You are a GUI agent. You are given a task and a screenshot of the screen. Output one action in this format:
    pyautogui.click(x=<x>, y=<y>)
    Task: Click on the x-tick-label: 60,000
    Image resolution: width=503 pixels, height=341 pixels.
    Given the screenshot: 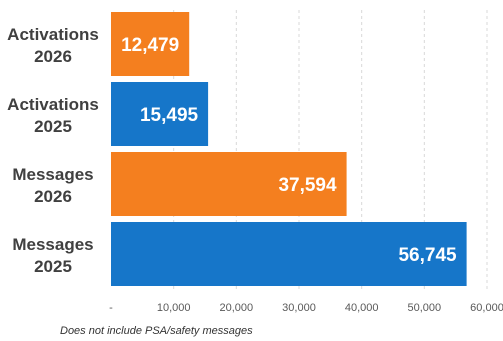 What is the action you would take?
    pyautogui.click(x=486, y=308)
    